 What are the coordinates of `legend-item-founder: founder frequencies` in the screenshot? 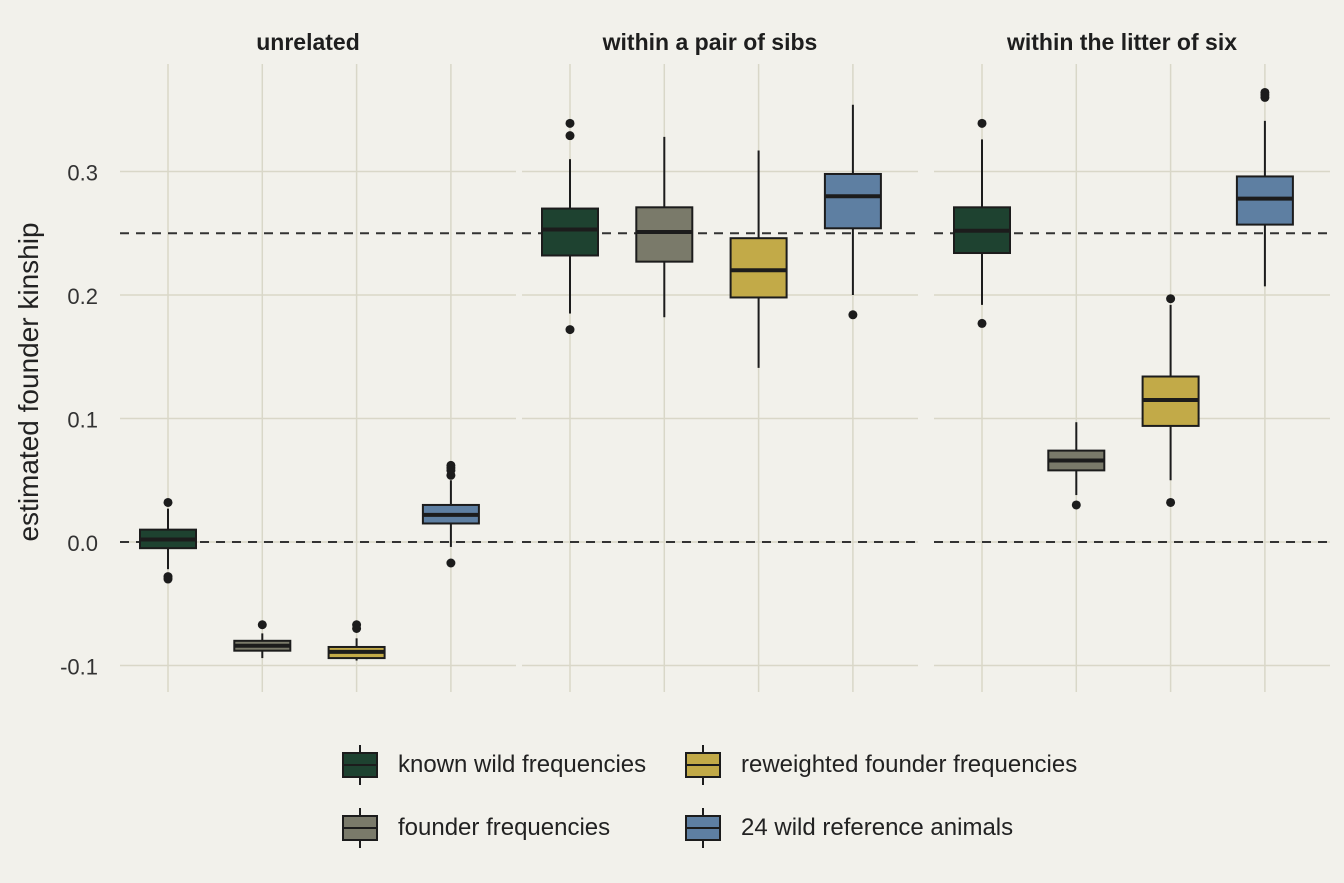 It's located at (475, 828).